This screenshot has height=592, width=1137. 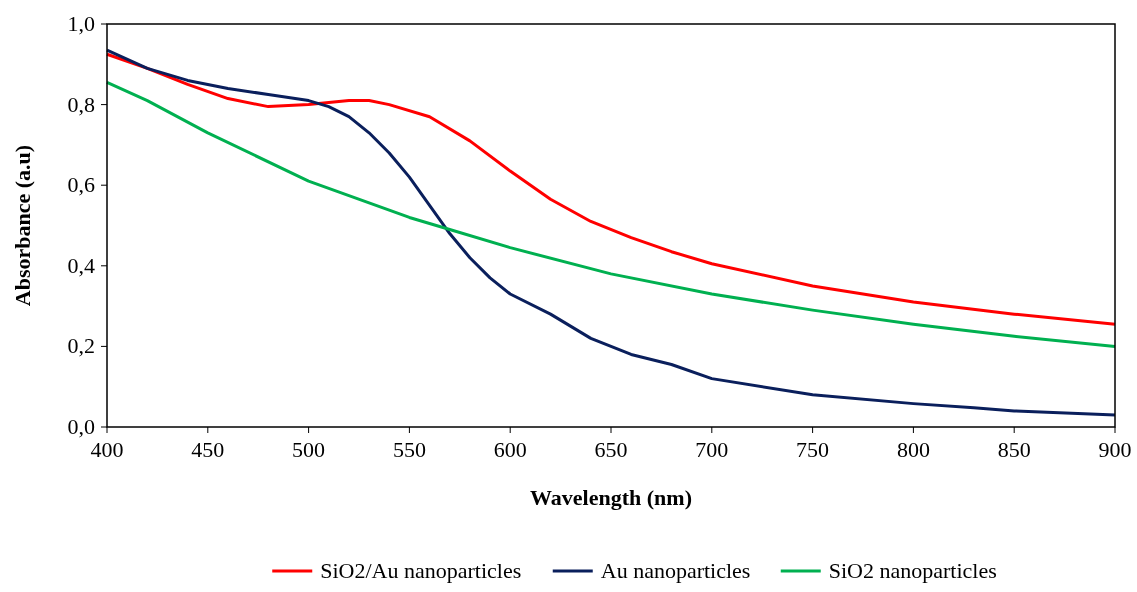 What do you see at coordinates (1115, 449) in the screenshot?
I see `x-tick-label: 900` at bounding box center [1115, 449].